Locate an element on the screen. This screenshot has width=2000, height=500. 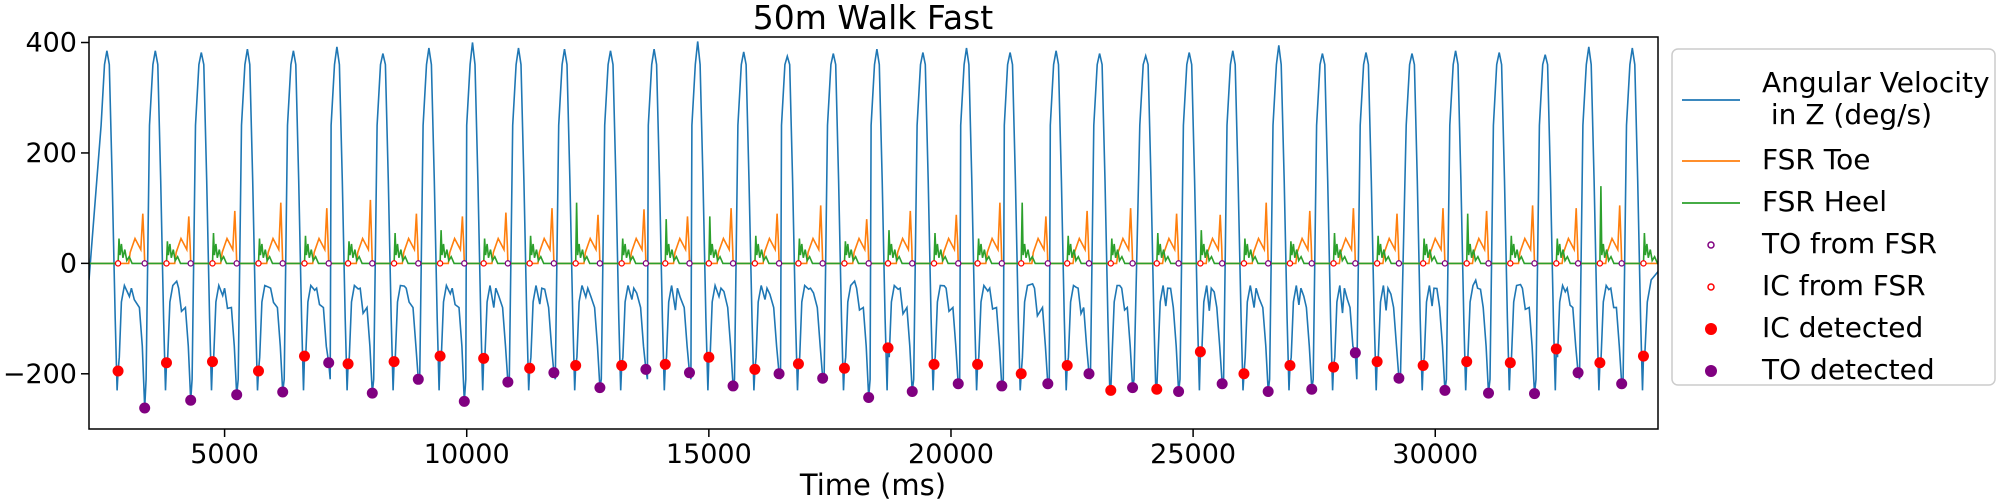
y-tick-label: −200 is located at coordinates (40, 374).